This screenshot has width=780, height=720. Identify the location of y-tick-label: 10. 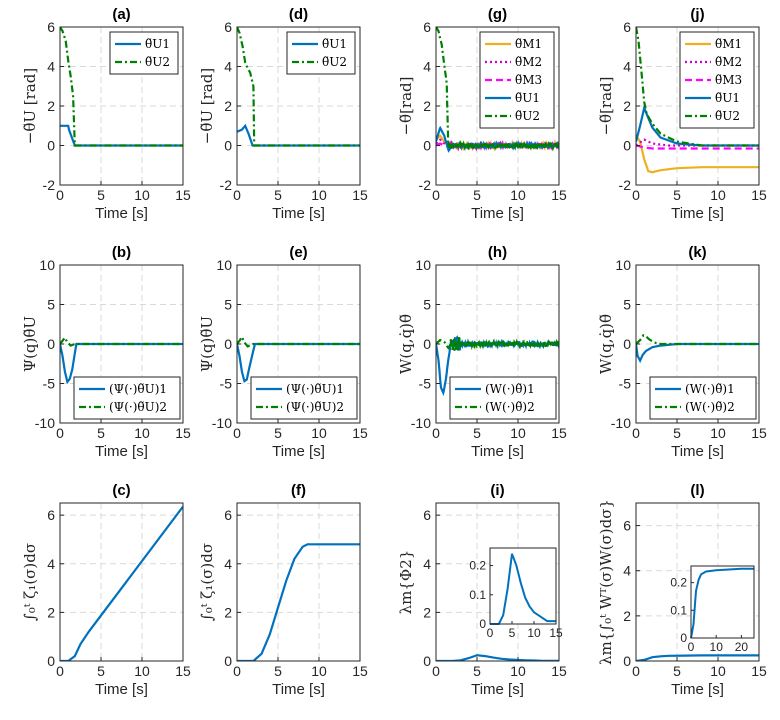
(47, 265).